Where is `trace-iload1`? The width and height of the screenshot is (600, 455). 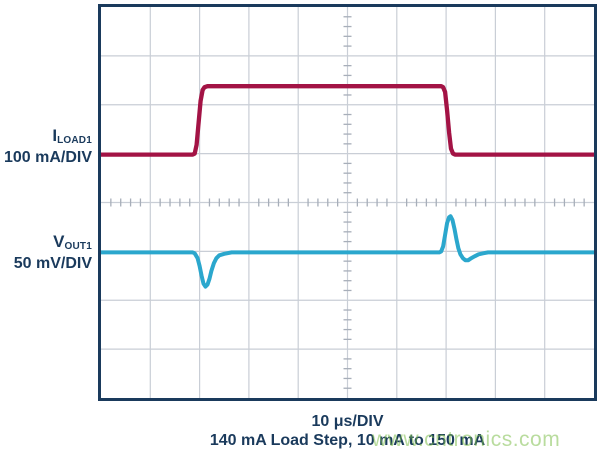
trace-iload1 is located at coordinates (347, 120).